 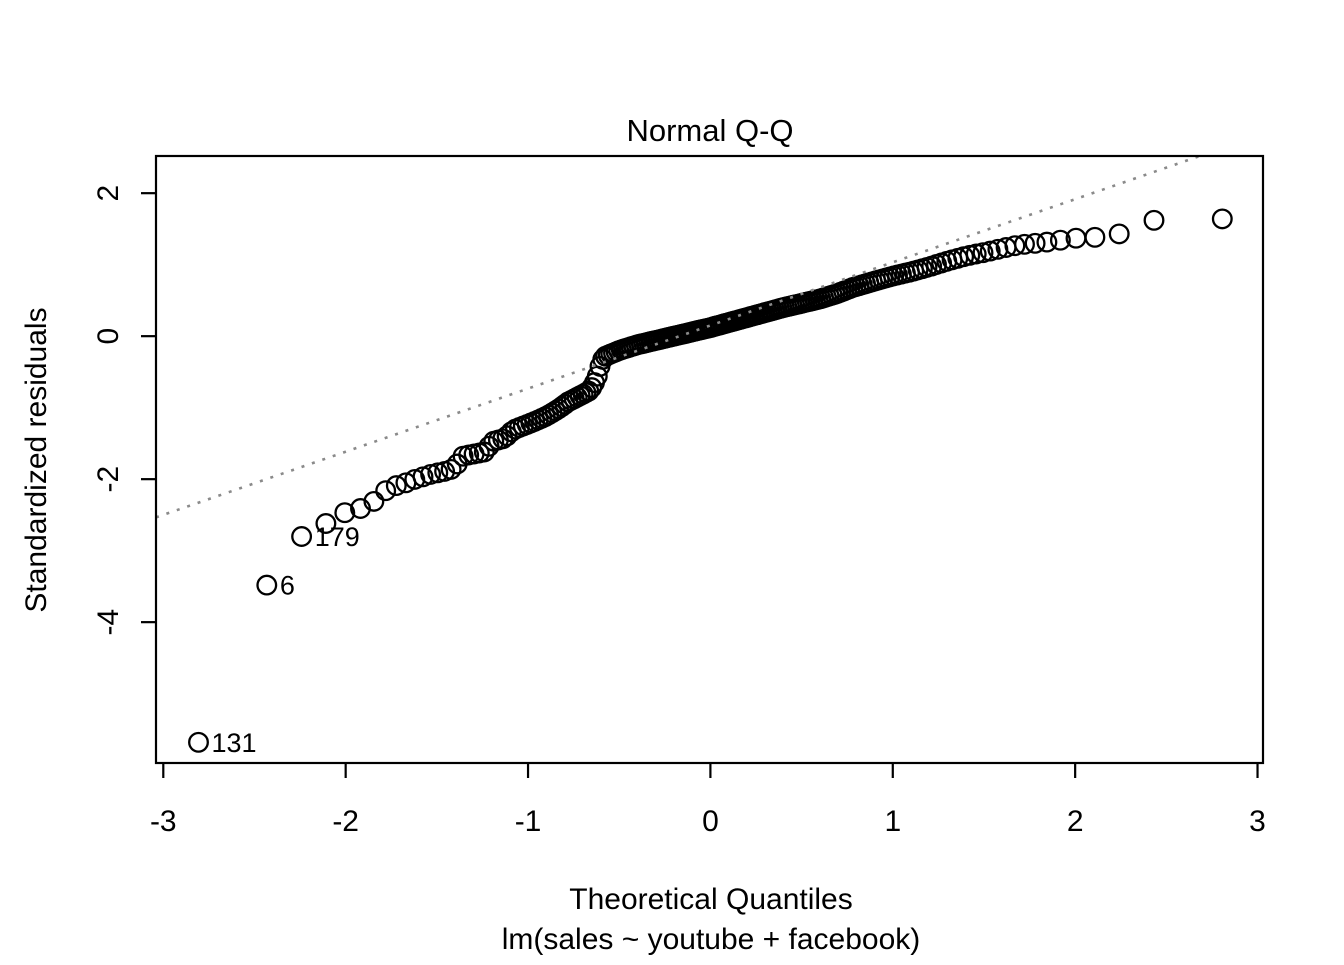 I want to click on x-tick-label: 1, so click(x=892, y=821).